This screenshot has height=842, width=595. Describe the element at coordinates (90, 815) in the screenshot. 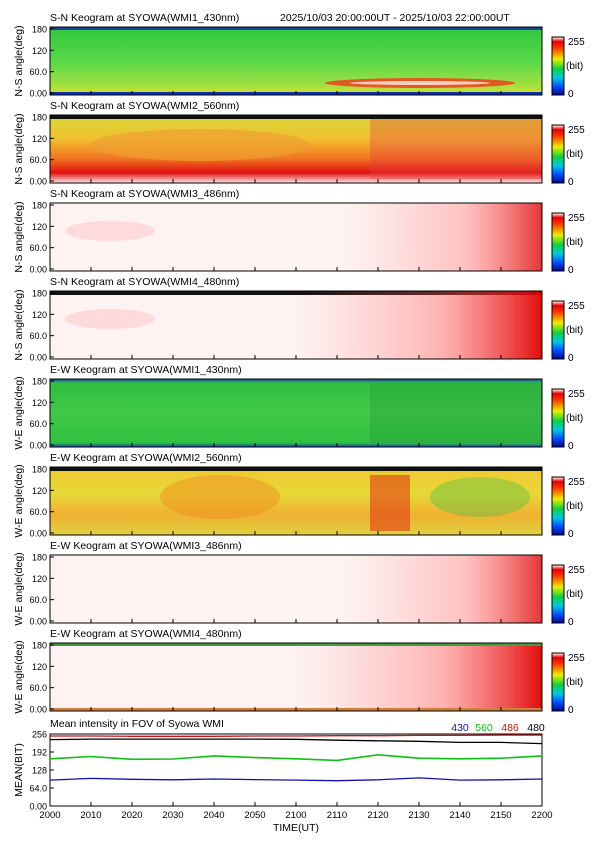

I see `x-tick-label: 2010` at that location.